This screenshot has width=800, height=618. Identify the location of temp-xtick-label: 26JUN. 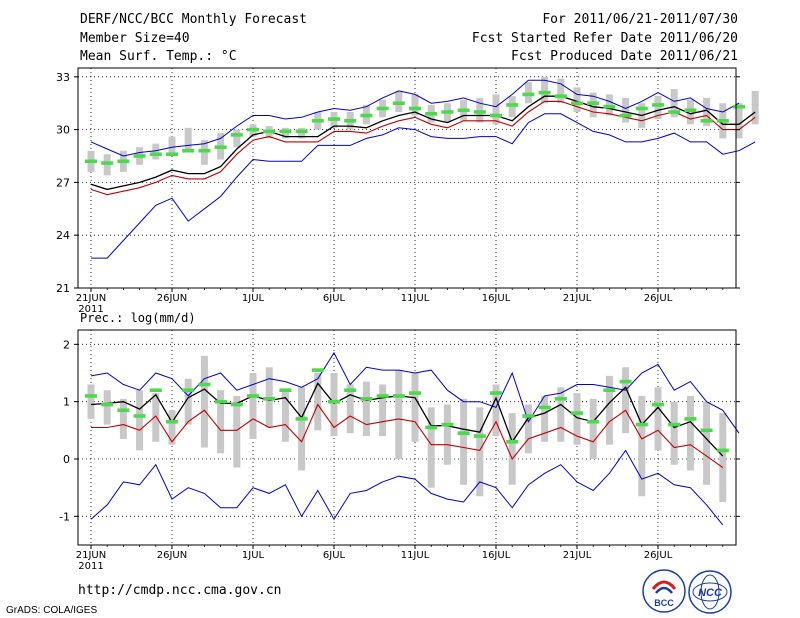
(172, 298).